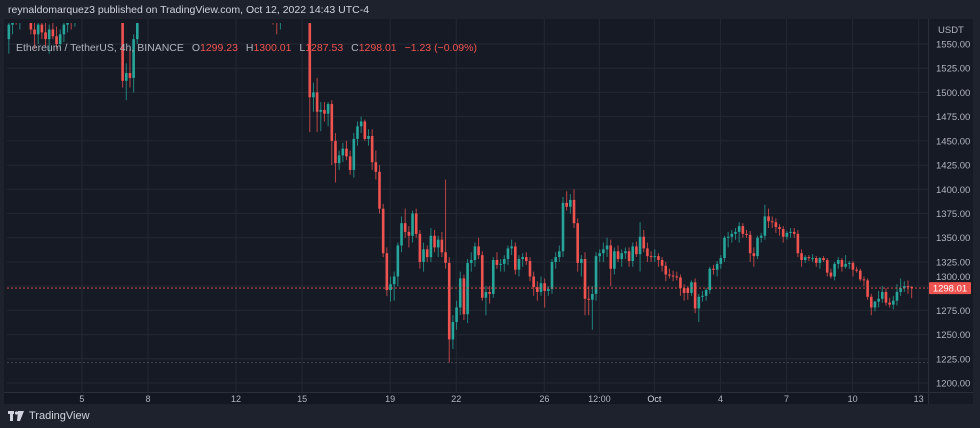 This screenshot has height=428, width=980. I want to click on price-tick-label: 1250.00, so click(953, 335).